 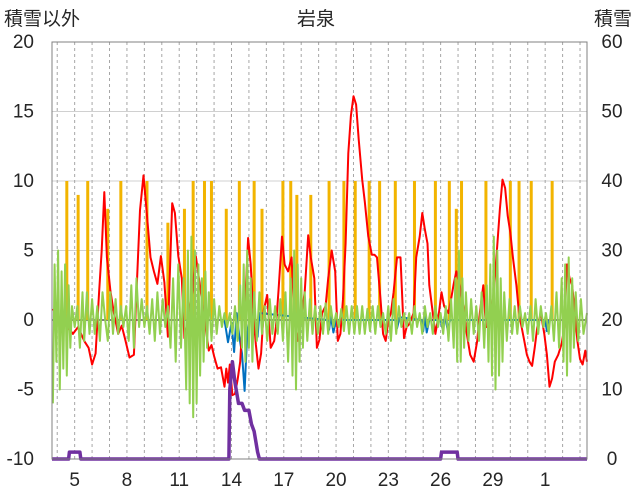 What do you see at coordinates (612, 459) in the screenshot?
I see `y-right-tick-label: 0` at bounding box center [612, 459].